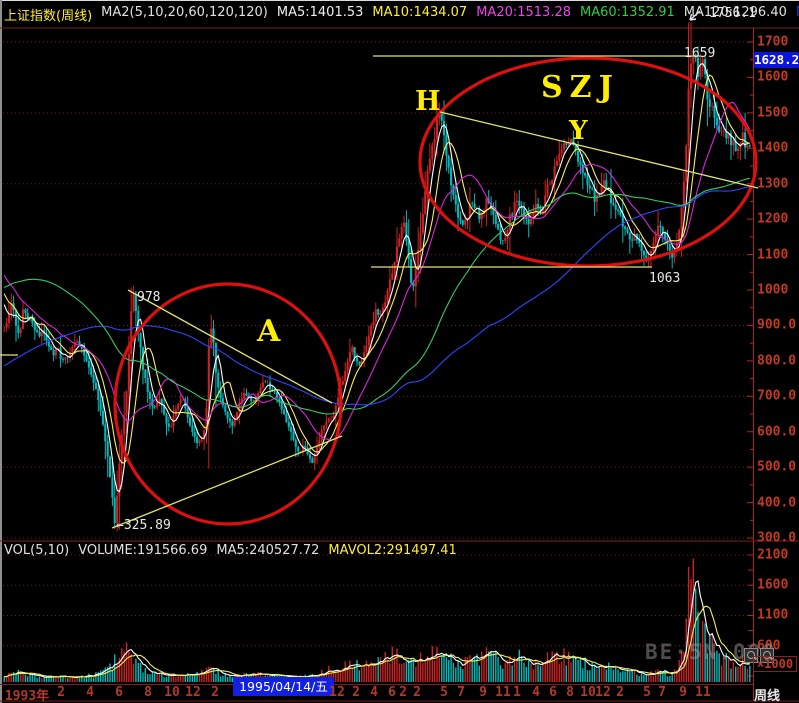 This screenshot has width=799, height=703. Describe the element at coordinates (777, 503) in the screenshot. I see `price-axis-label: 400.0` at that location.